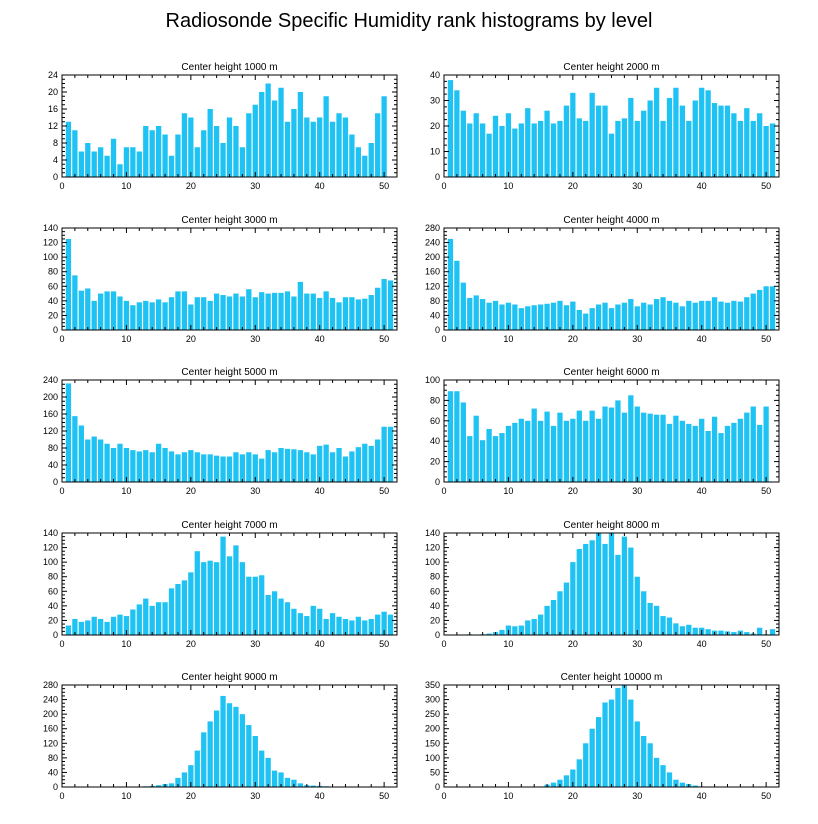 This screenshot has height=824, width=818. What do you see at coordinates (50, 700) in the screenshot?
I see `y-tick-label: 240` at bounding box center [50, 700].